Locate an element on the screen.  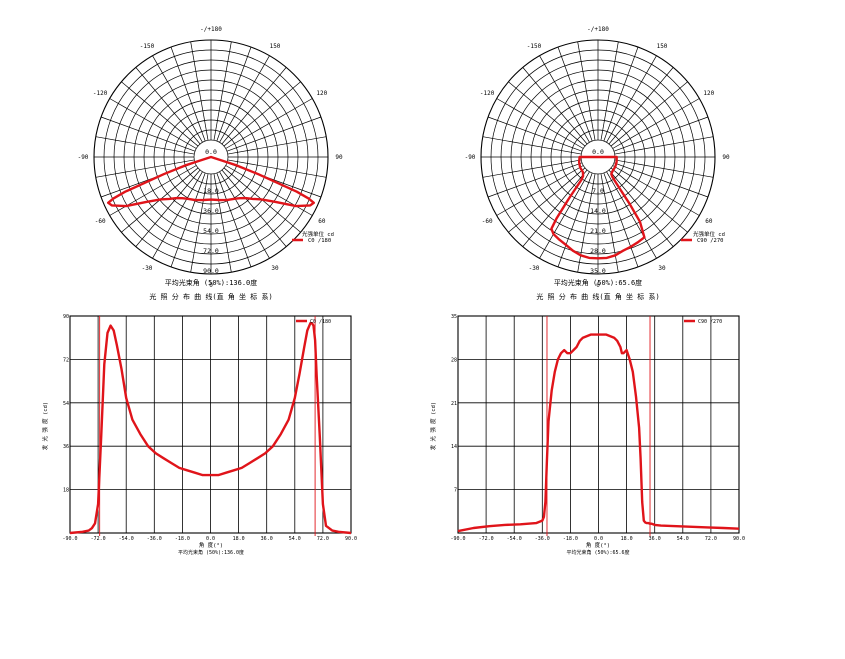
unit-label: 光强单位 cd is located at coordinates (709, 234).